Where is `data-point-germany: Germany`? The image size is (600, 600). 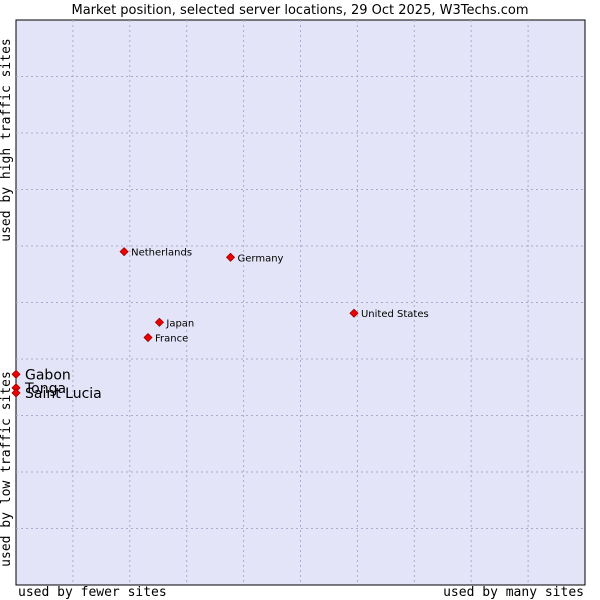
data-point-germany: Germany is located at coordinates (254, 258).